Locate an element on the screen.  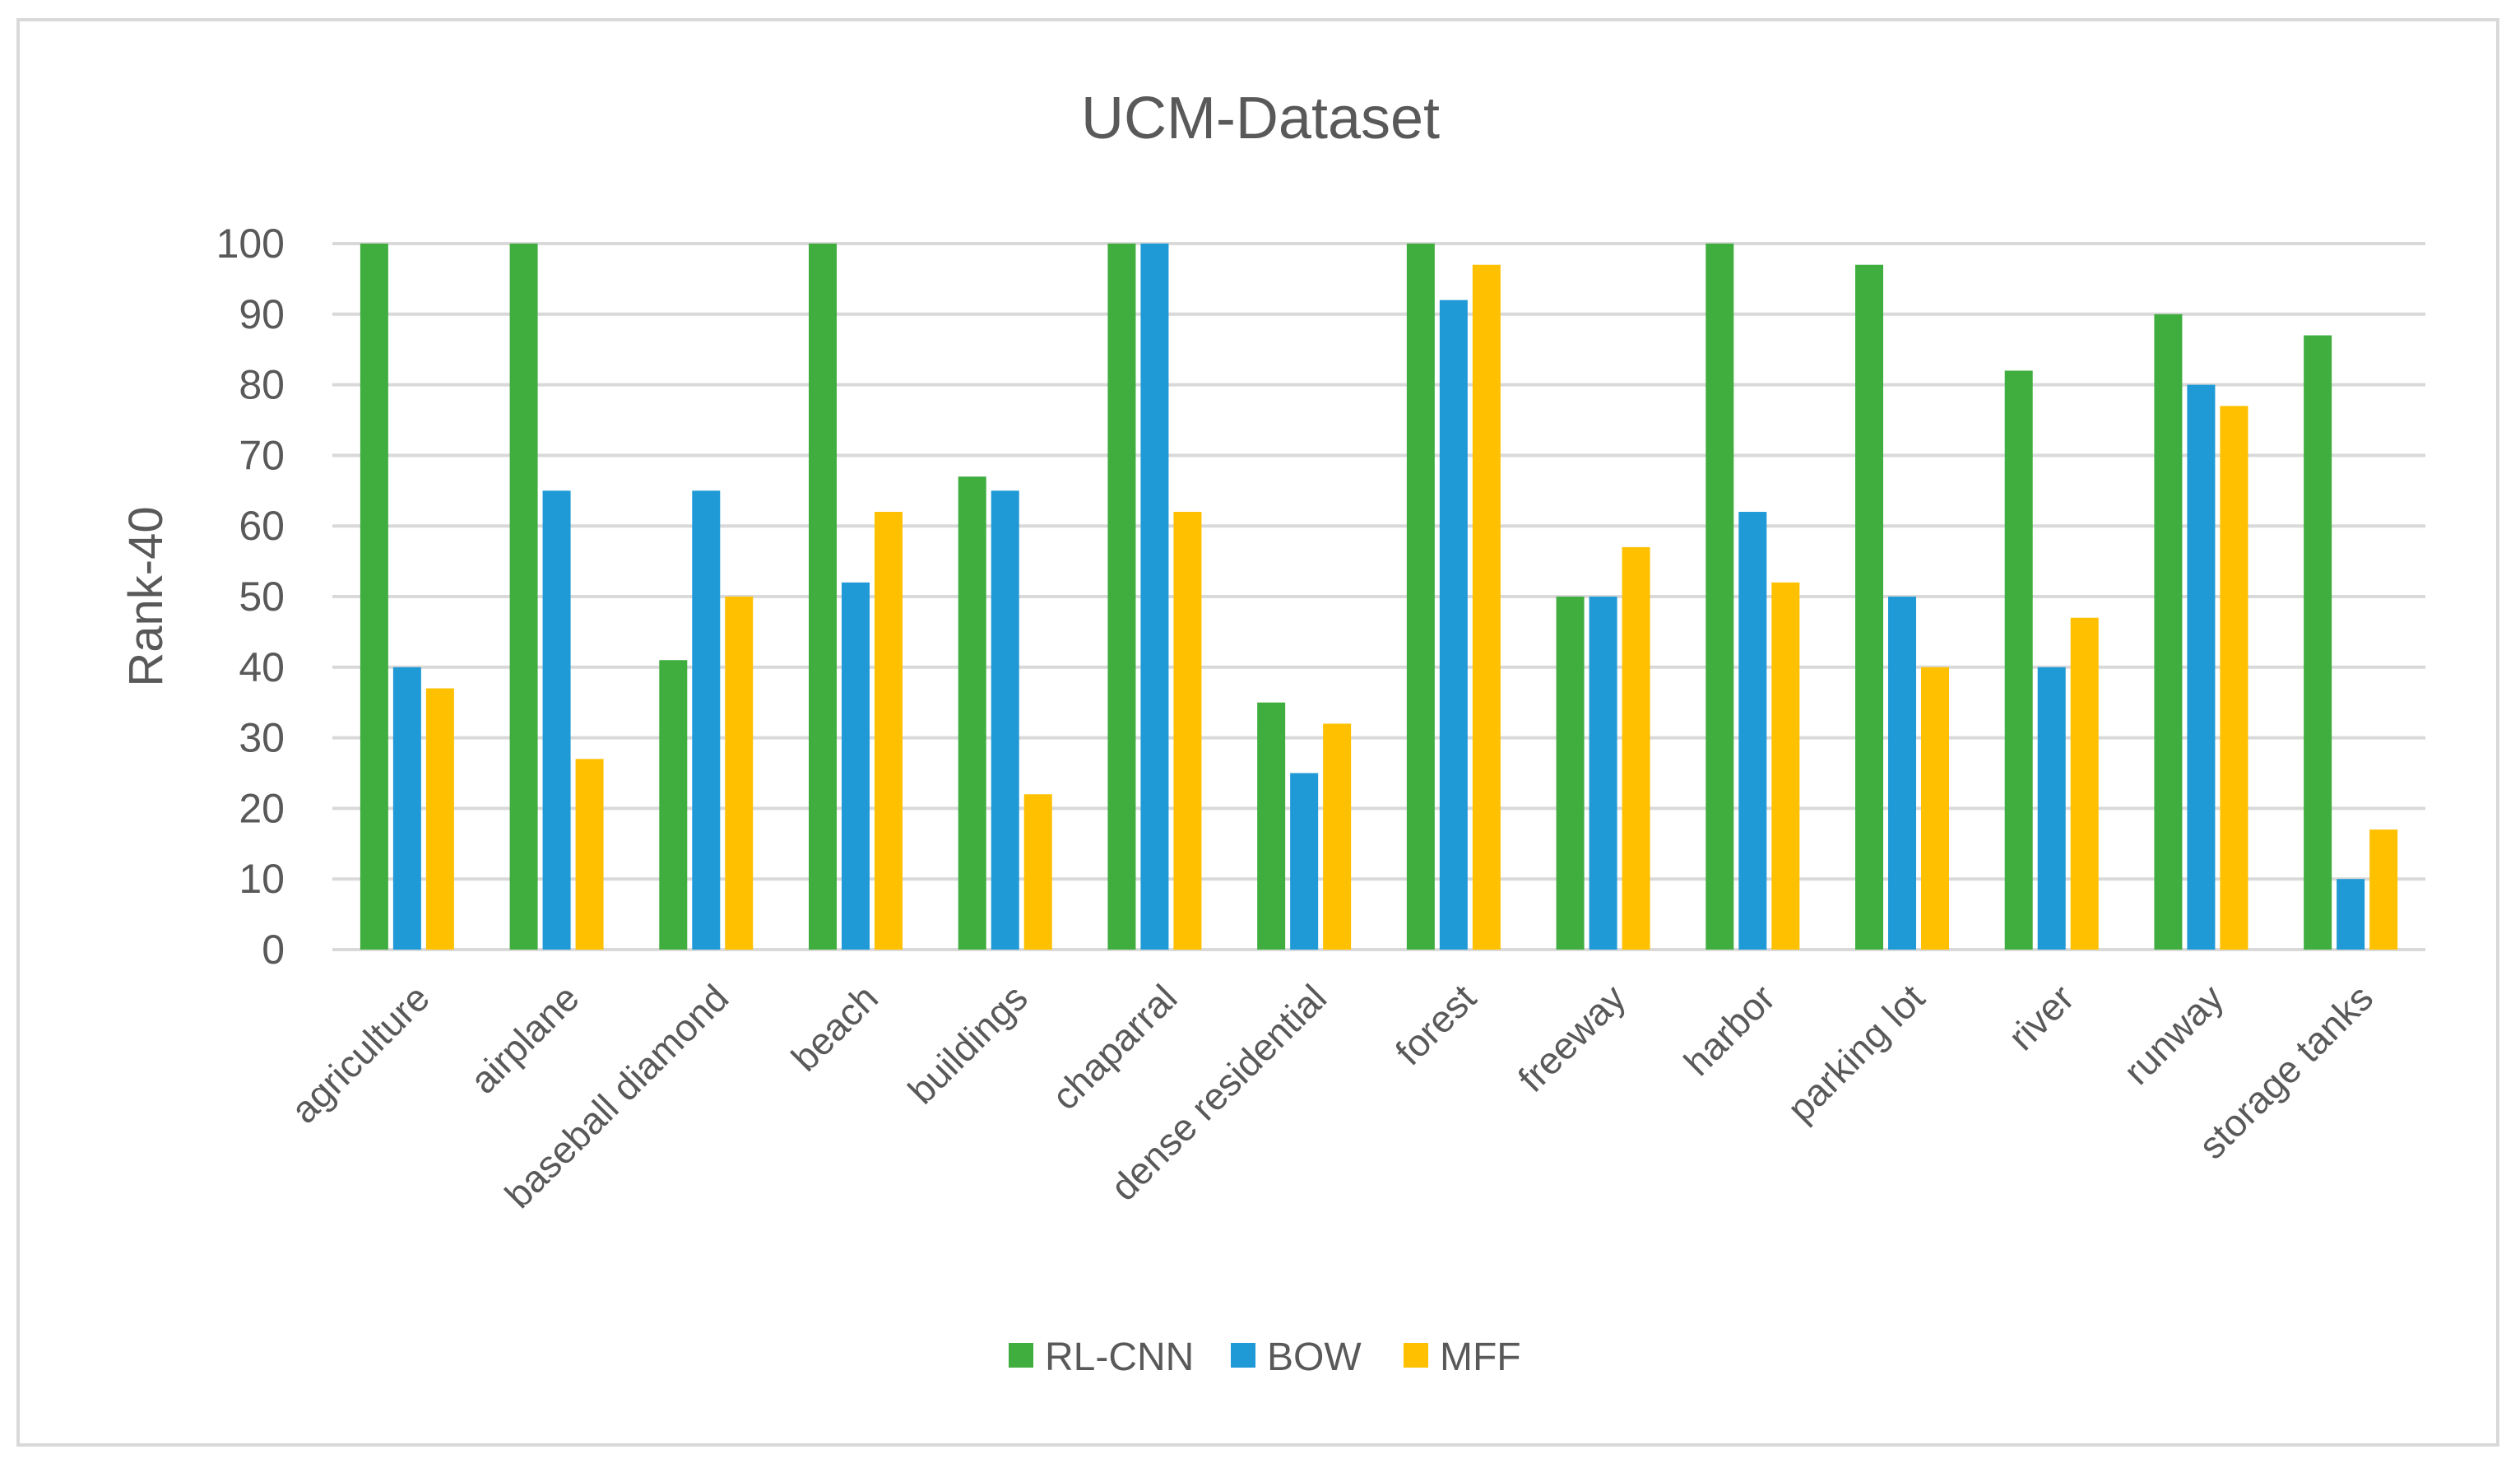
x-category-label: forest is located at coordinates (1435, 1024).